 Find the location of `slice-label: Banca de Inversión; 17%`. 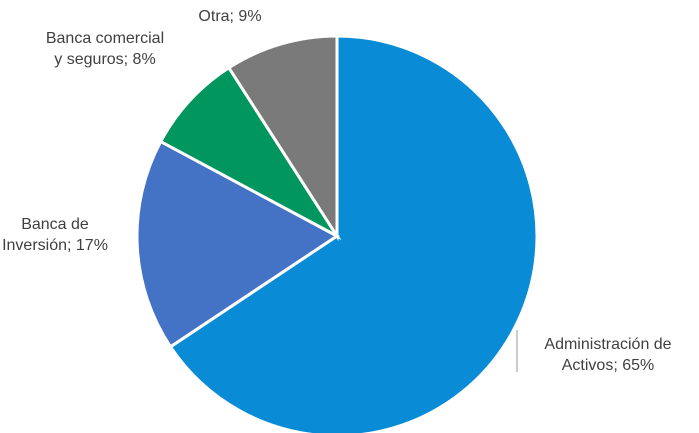

slice-label: Banca de Inversión; 17% is located at coordinates (55, 235).